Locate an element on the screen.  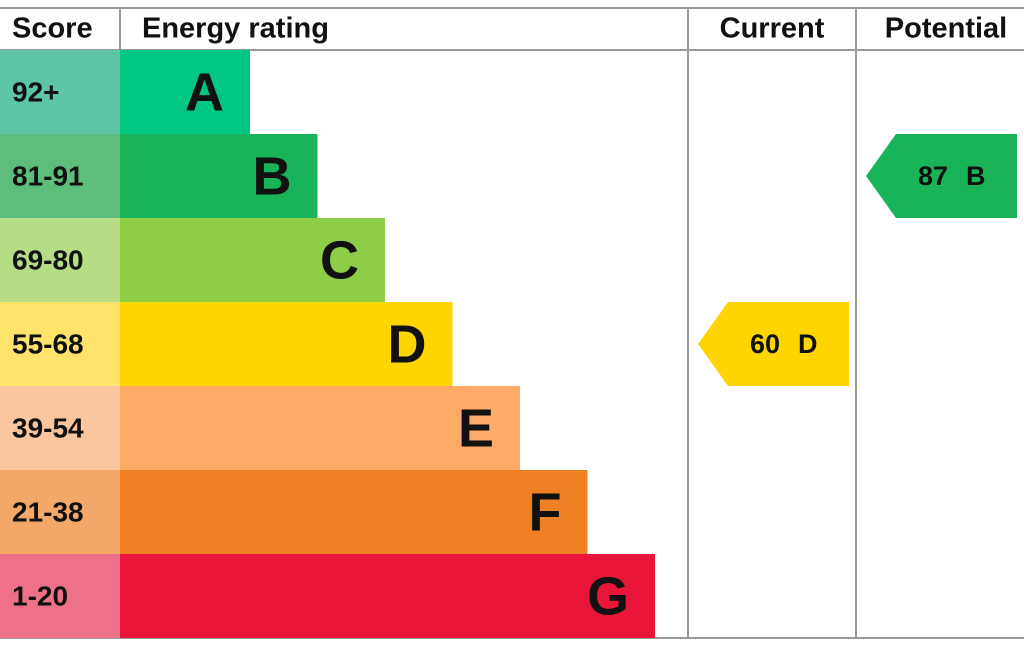
potential-value: 87 is located at coordinates (933, 176).